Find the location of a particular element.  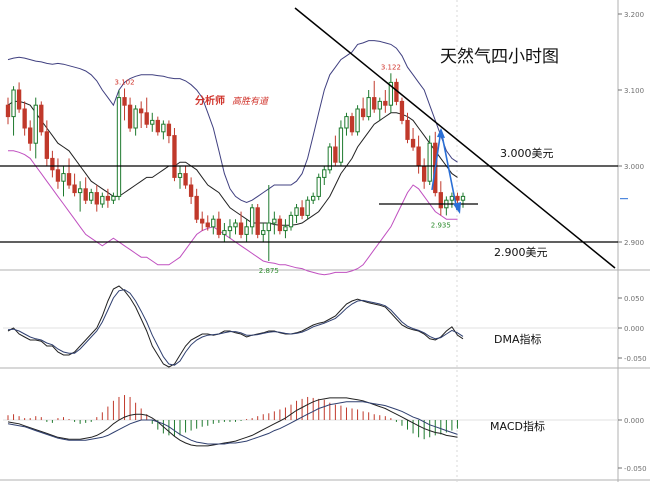

dma-panel-label: DMA指标 is located at coordinates (518, 339).